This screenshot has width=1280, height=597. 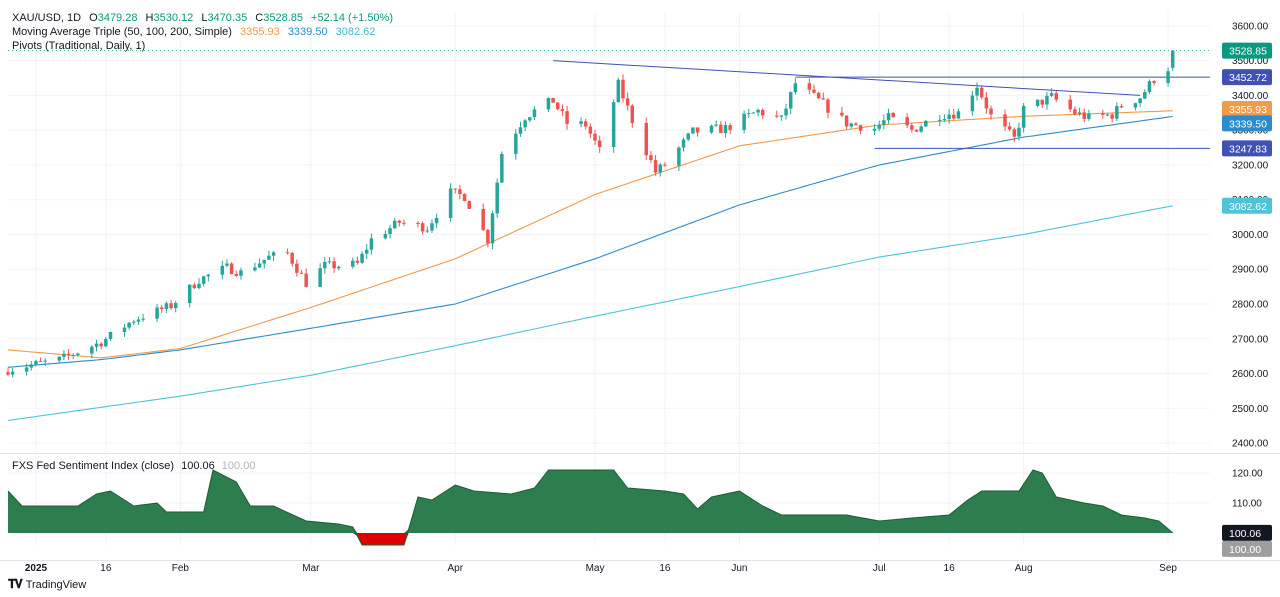 What do you see at coordinates (1250, 305) in the screenshot?
I see `price-tick-label: 2800.00` at bounding box center [1250, 305].